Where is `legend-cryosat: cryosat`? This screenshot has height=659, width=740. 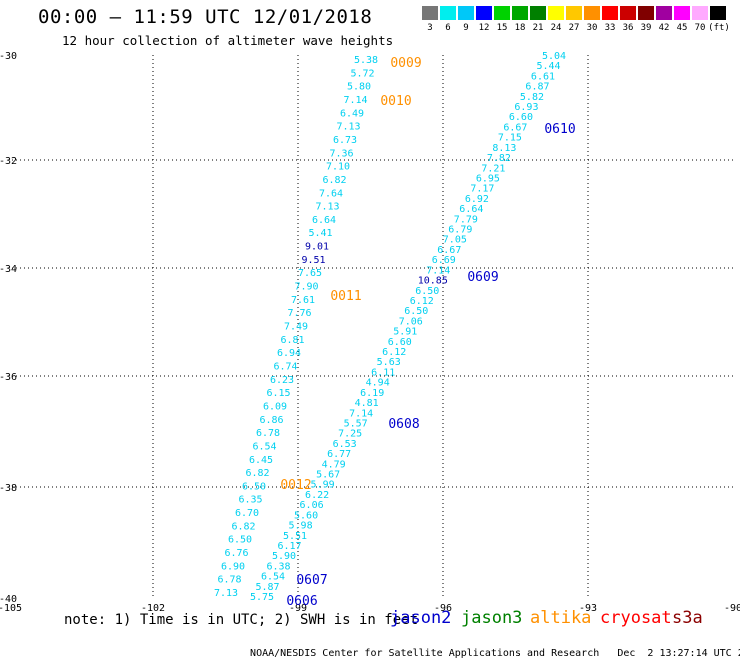 legend-cryosat: cryosat is located at coordinates (636, 618).